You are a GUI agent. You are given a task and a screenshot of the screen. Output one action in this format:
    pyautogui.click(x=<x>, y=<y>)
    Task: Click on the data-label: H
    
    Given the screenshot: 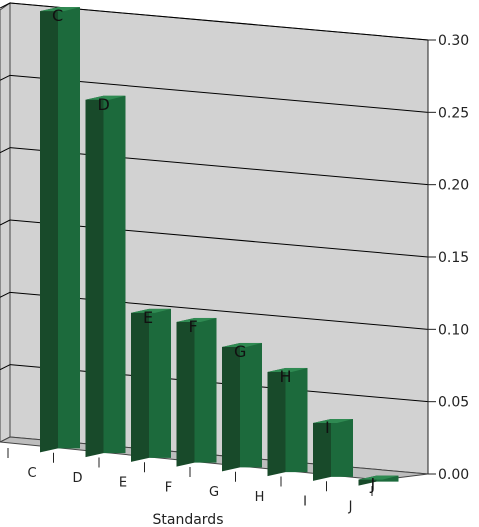 What is the action you would take?
    pyautogui.click(x=286, y=376)
    